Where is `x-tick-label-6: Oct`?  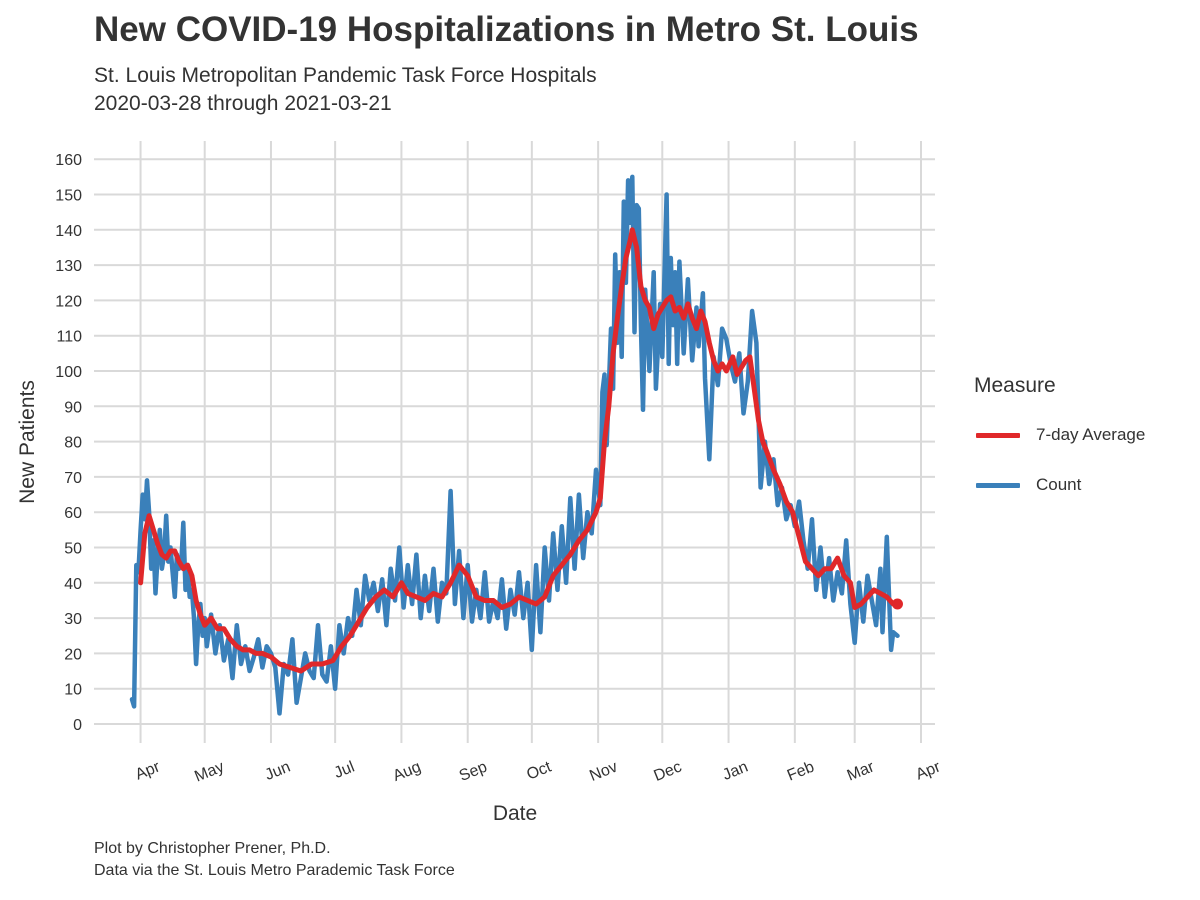 x-tick-label-6: Oct is located at coordinates (539, 770).